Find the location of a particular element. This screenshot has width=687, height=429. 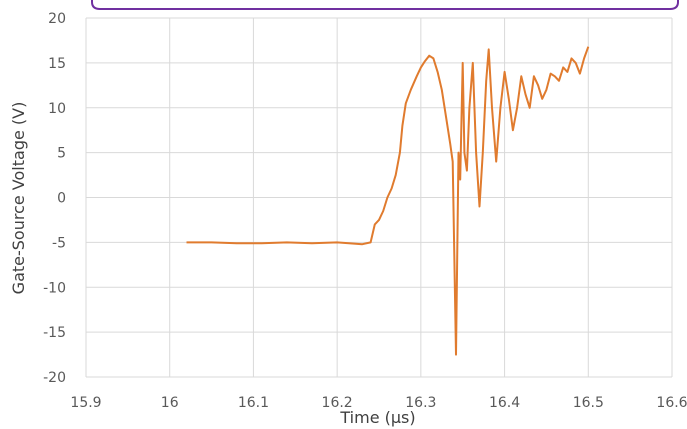

y-tick-label: 15 is located at coordinates (57, 64).